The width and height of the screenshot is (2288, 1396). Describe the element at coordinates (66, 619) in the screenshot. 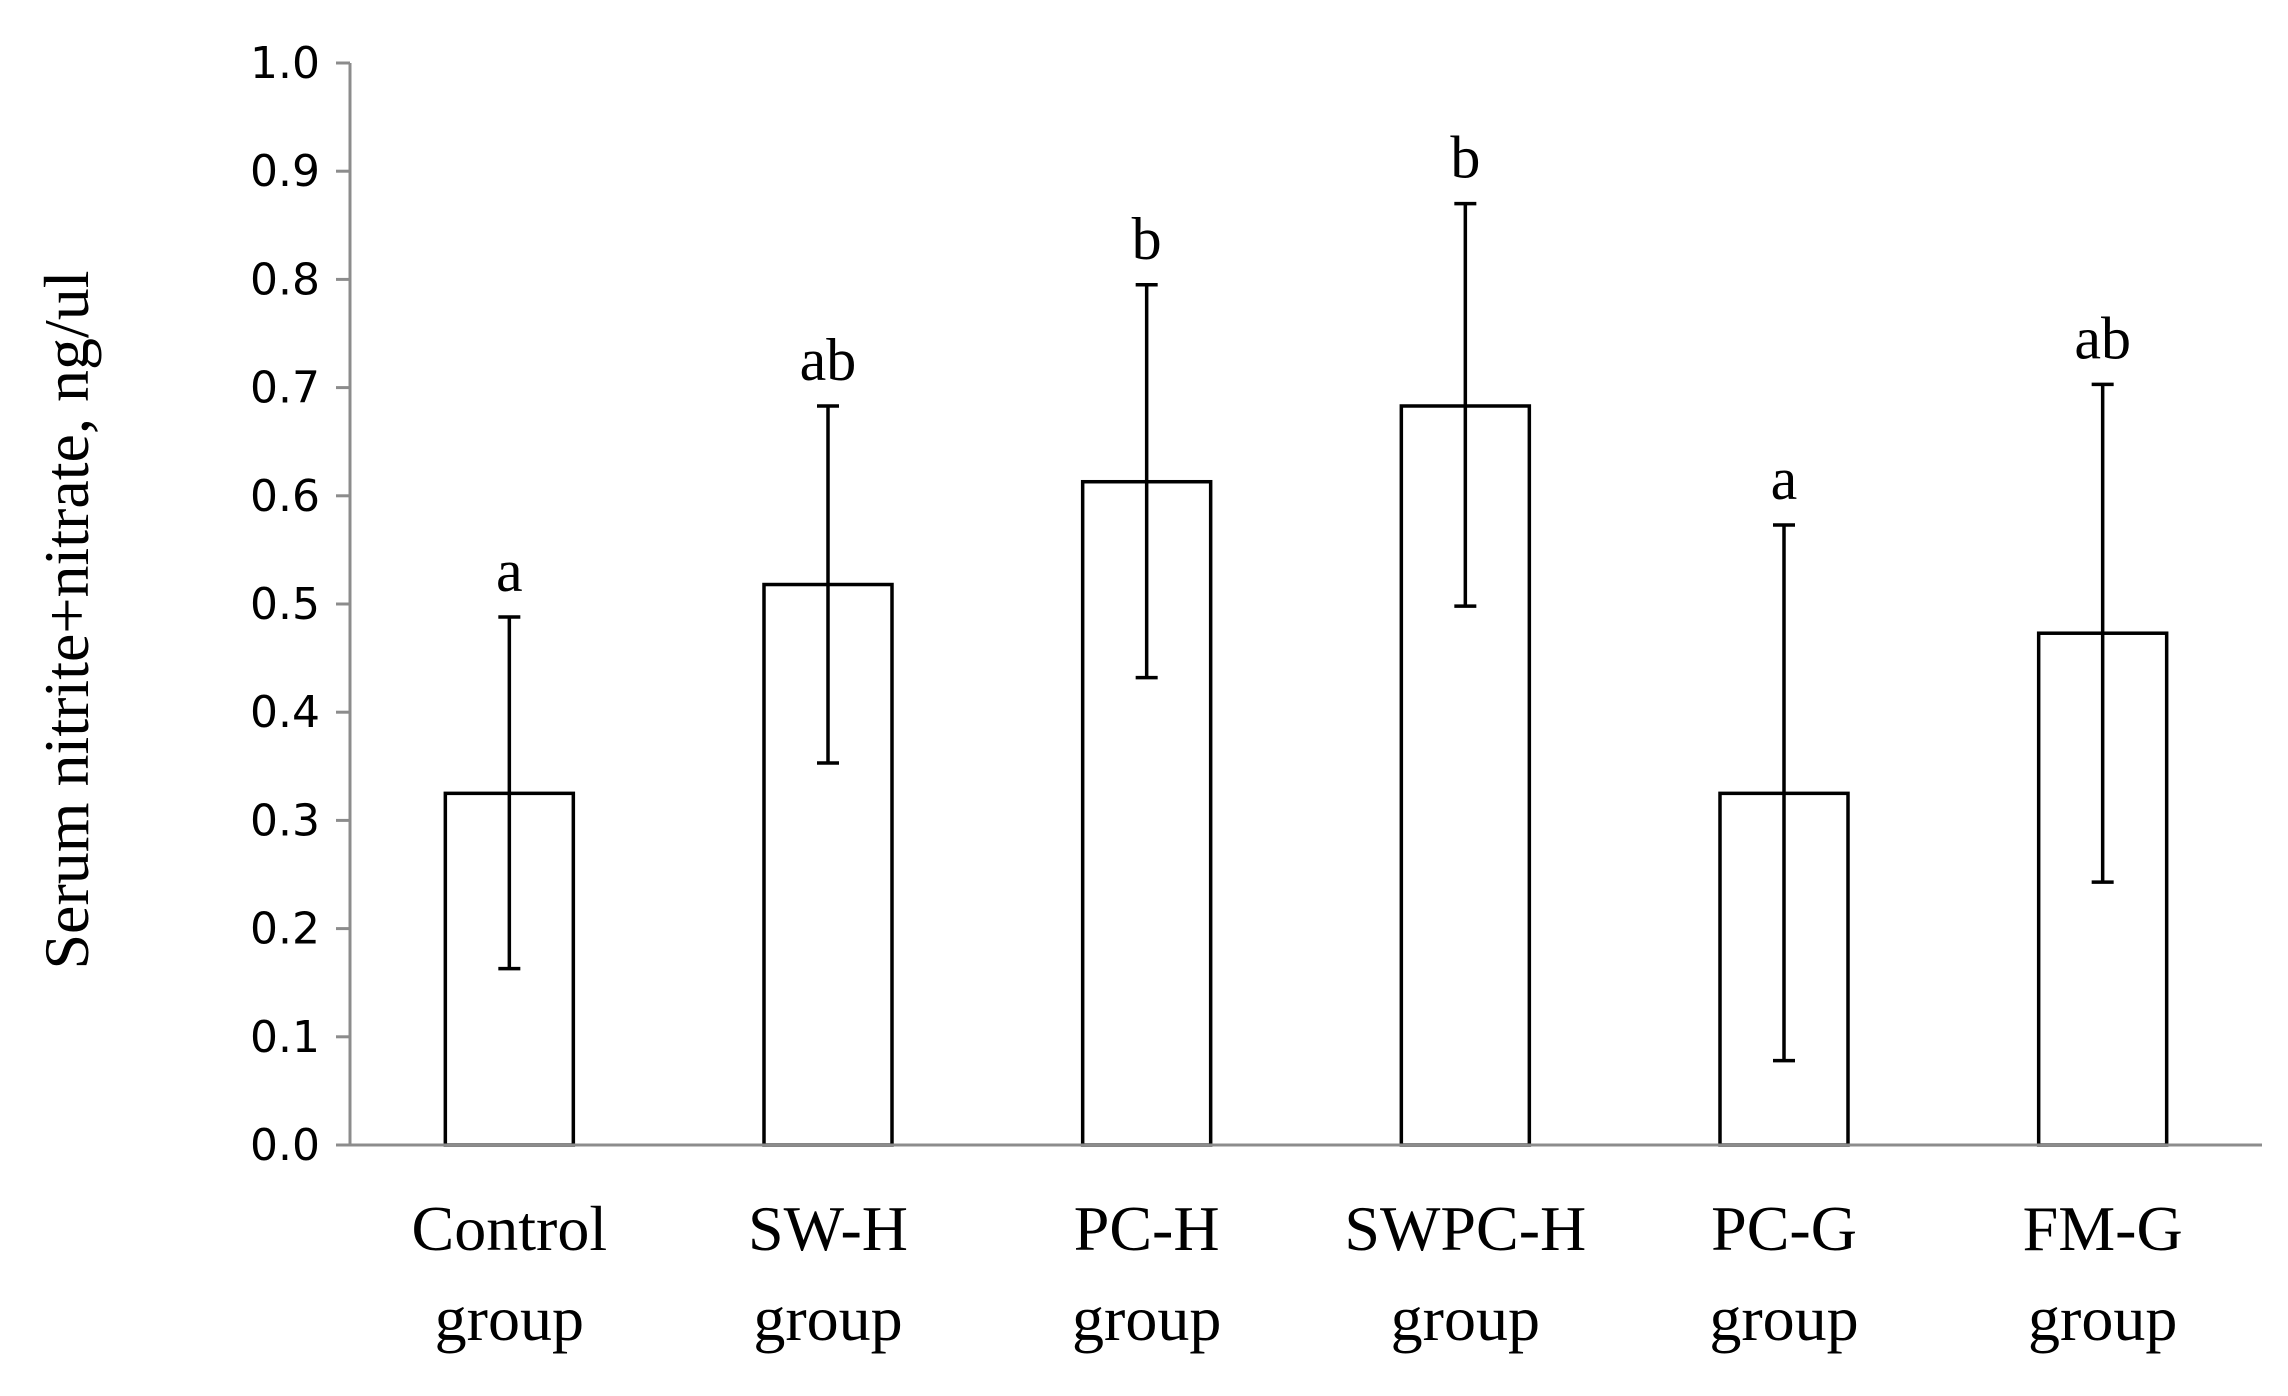

I see `y-axis-title: Serum nitrite+nitrate, ng/ul` at that location.